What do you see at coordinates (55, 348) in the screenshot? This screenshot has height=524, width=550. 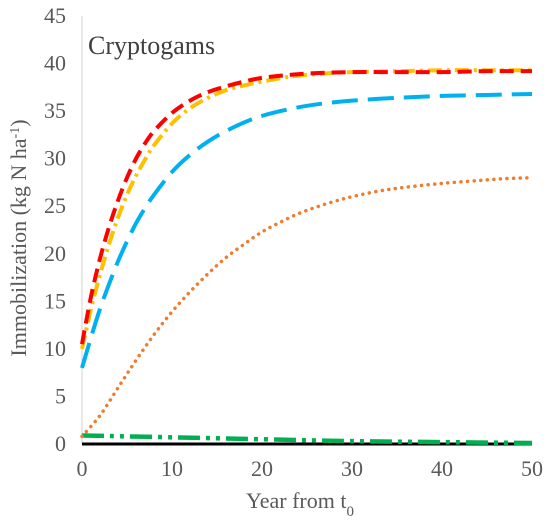 I see `y-tick-label: 10` at bounding box center [55, 348].